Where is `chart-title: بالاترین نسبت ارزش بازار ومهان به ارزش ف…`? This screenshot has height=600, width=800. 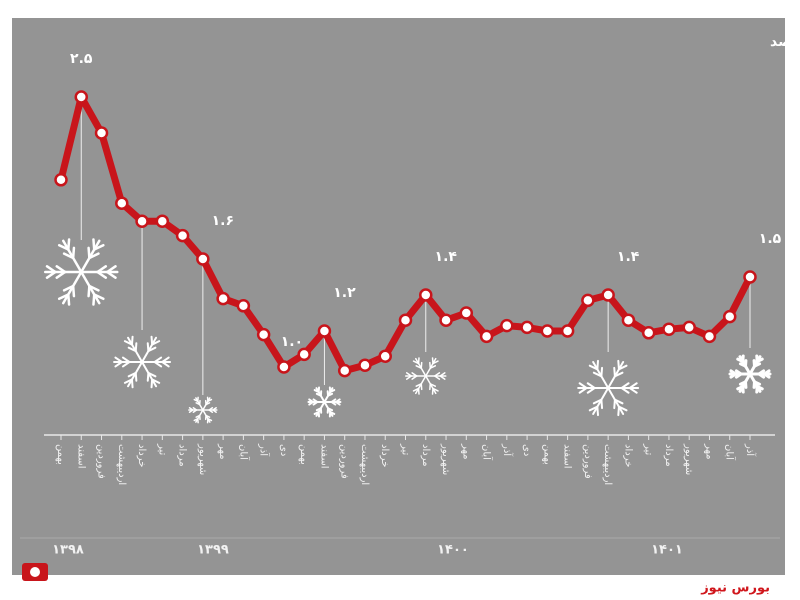
chart-title: بالاترین نسبت ارزش بازار ومهان به ارزش ف… is located at coordinates (785, 42).